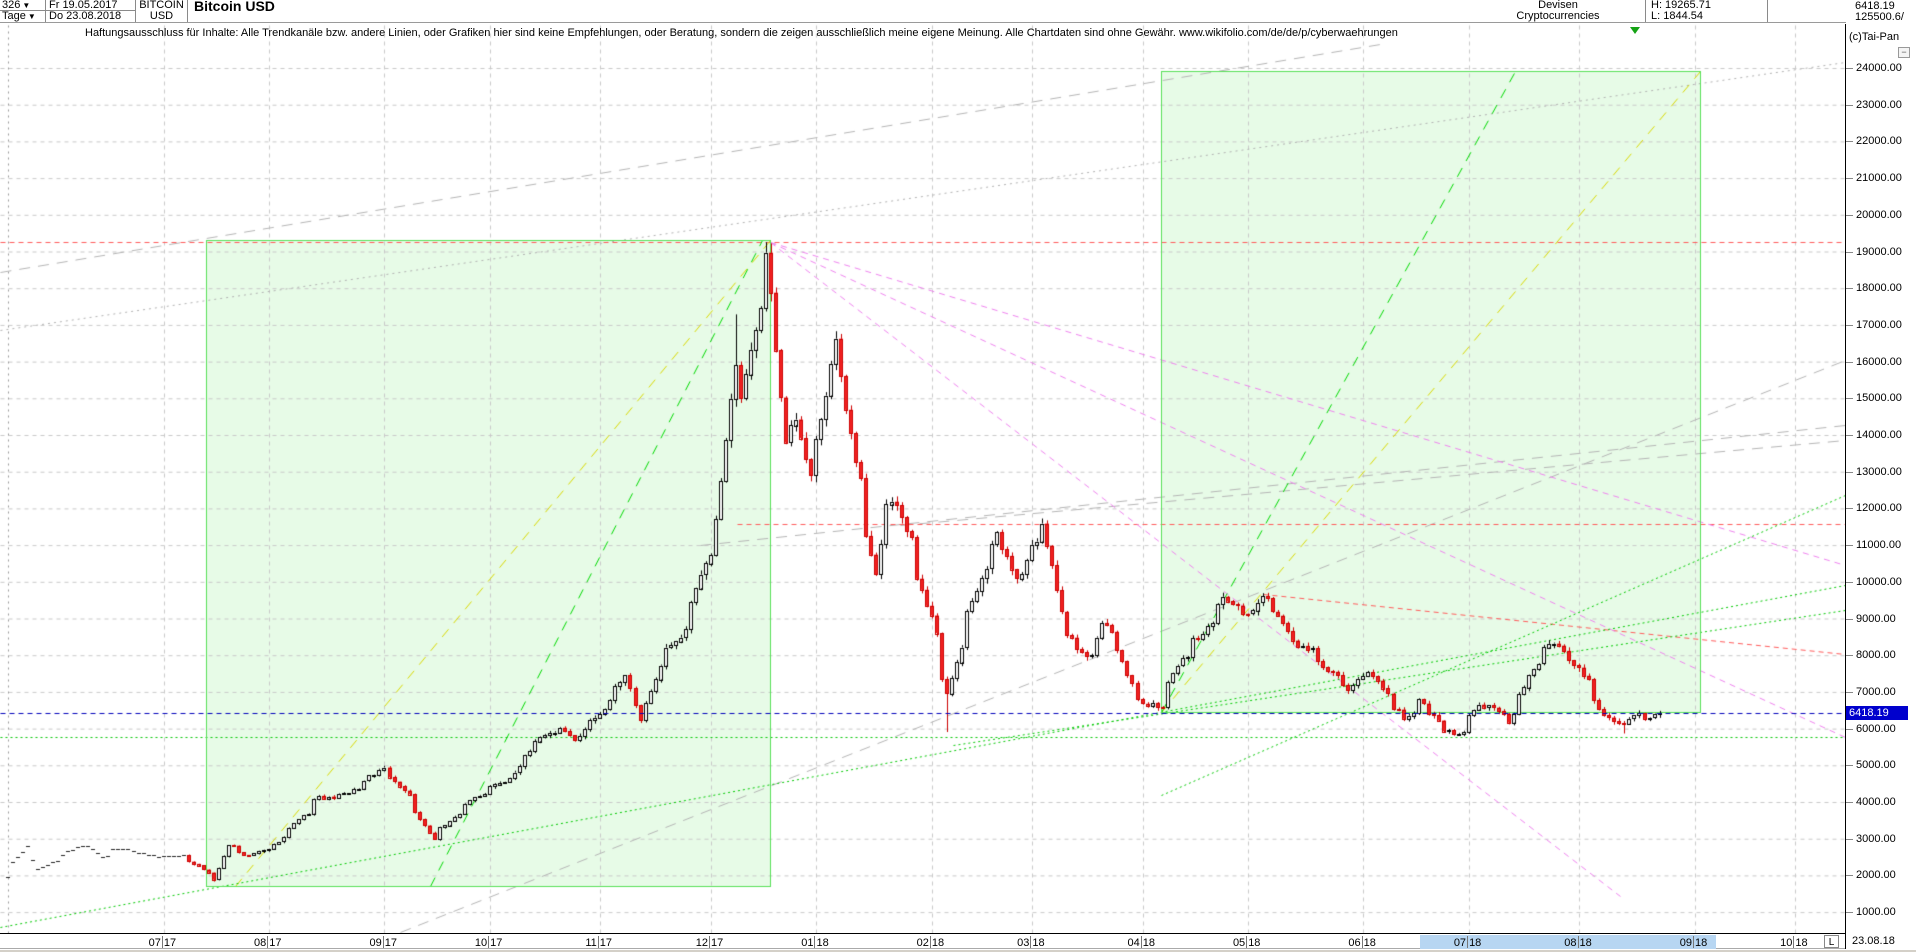 The image size is (1916, 952). What do you see at coordinates (1879, 508) in the screenshot?
I see `price-axis-label: 12000.00` at bounding box center [1879, 508].